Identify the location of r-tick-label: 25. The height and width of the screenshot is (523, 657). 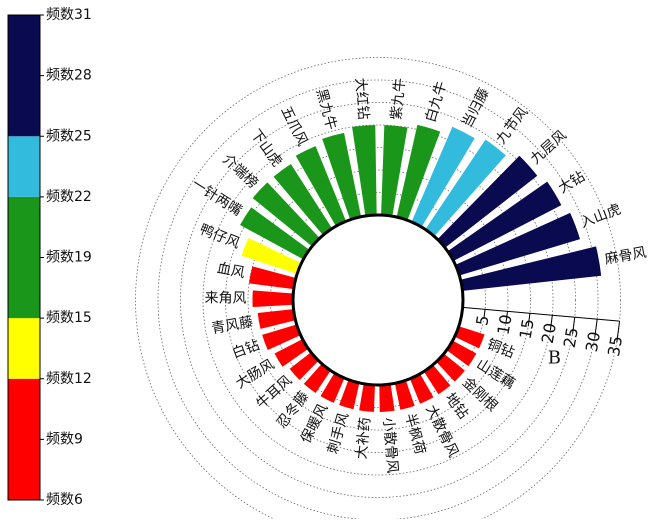
(571, 337).